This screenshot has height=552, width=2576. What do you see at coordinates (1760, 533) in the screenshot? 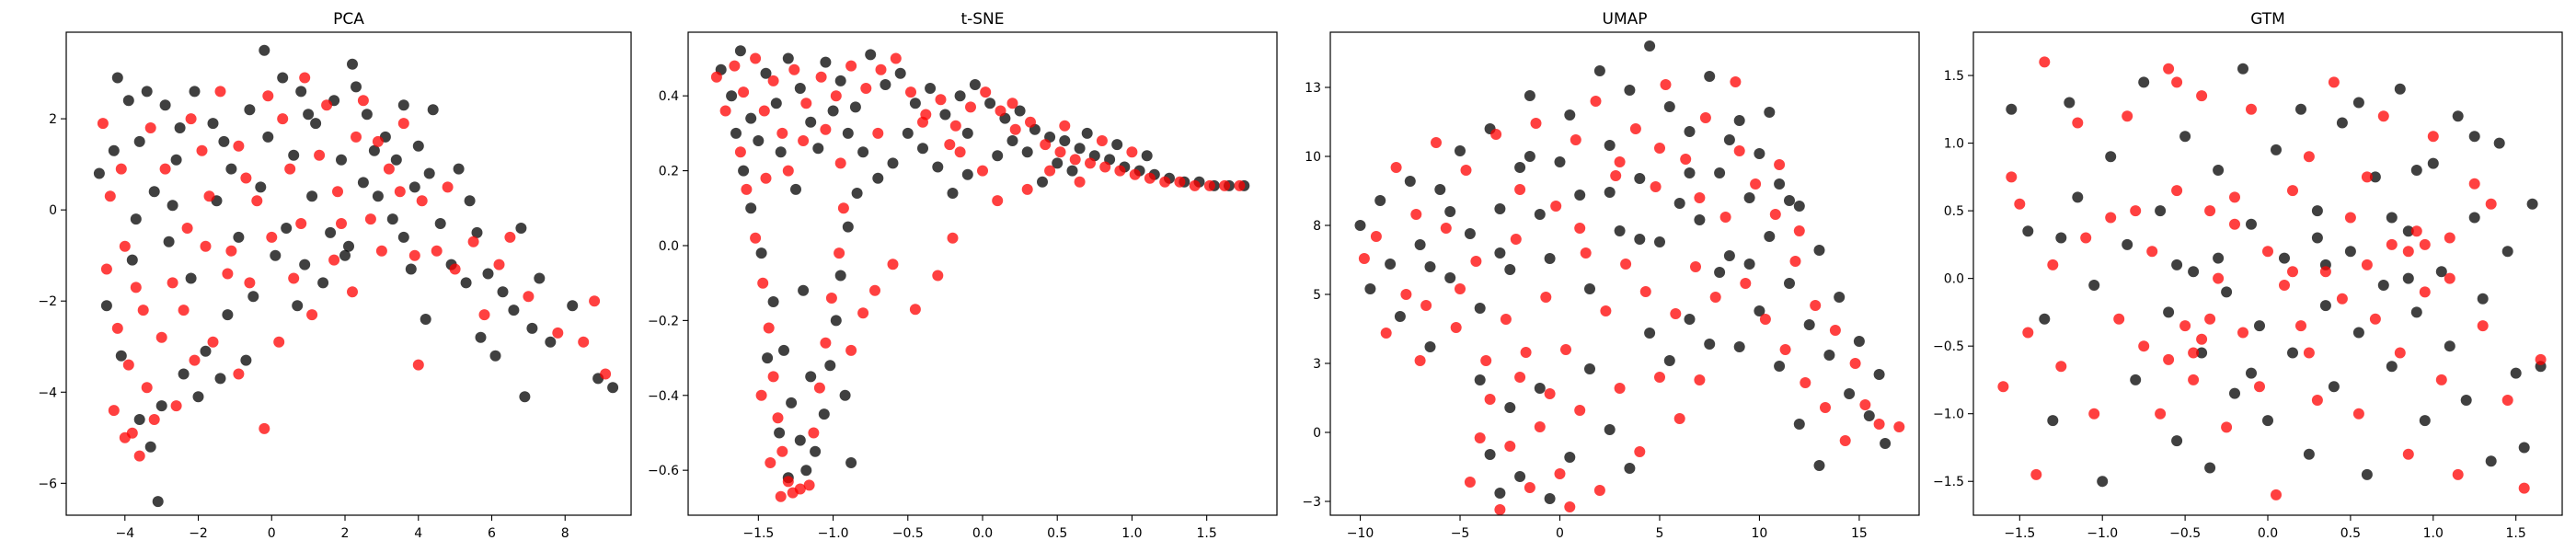
I see `umap-x-tick-label: 10` at bounding box center [1760, 533].